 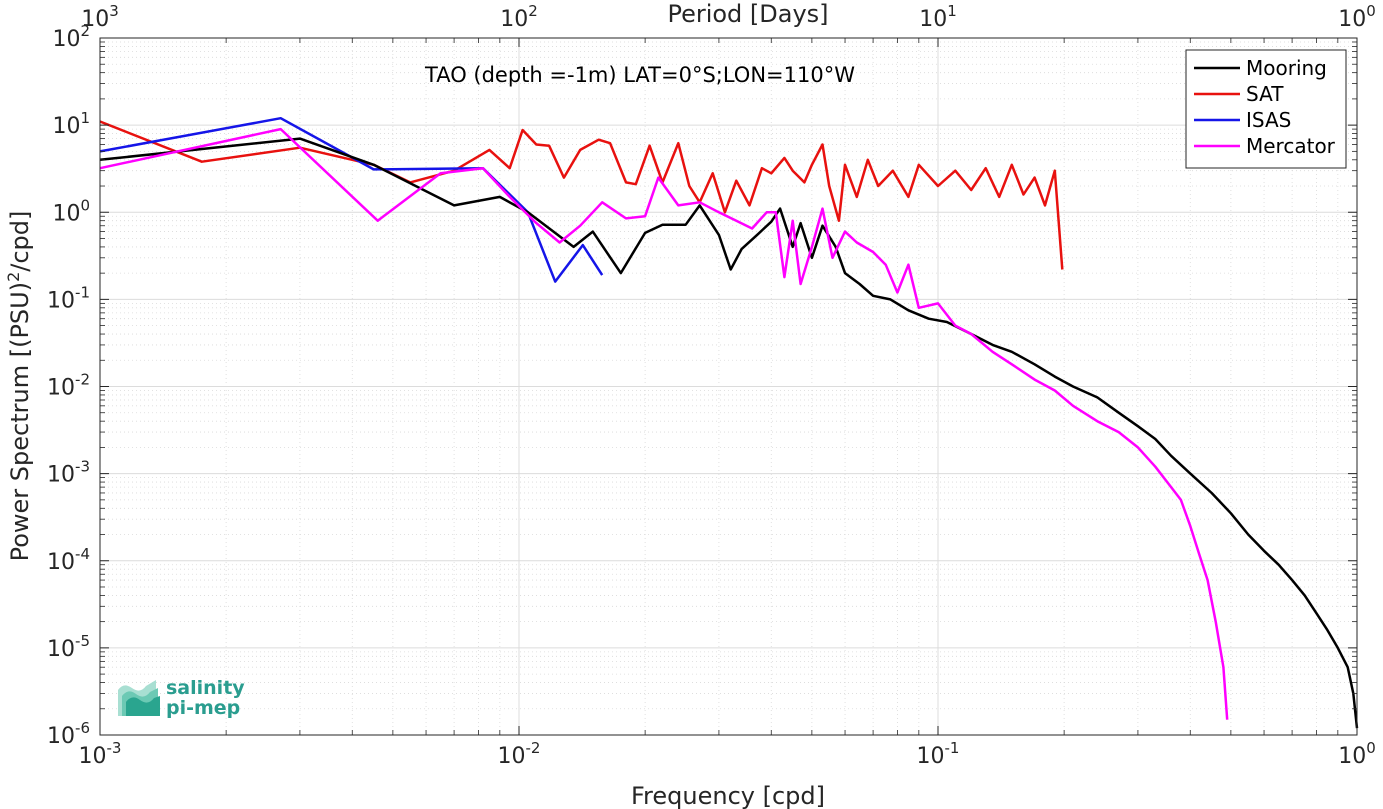 What do you see at coordinates (533, 748) in the screenshot?
I see `x-tick-exponent: -2` at bounding box center [533, 748].